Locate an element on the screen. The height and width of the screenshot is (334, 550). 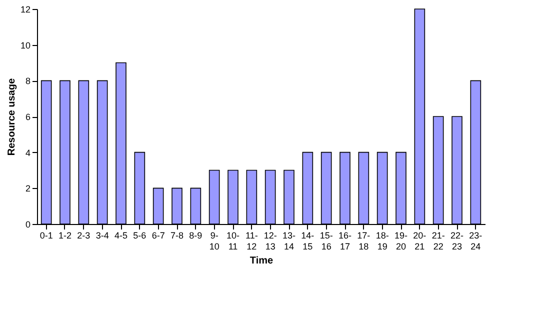
x-axis-title: Time is located at coordinates (262, 261).